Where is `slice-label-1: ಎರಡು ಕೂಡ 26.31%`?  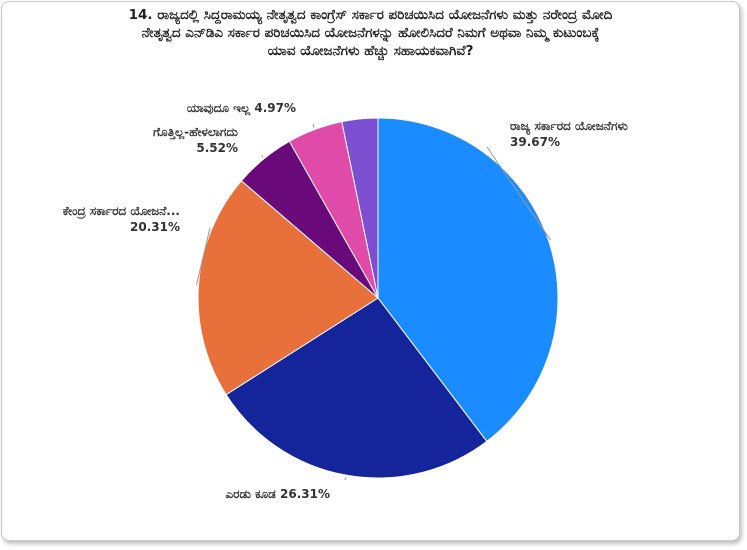
slice-label-1: ಎರಡು ಕೂಡ 26.31% is located at coordinates (277, 494).